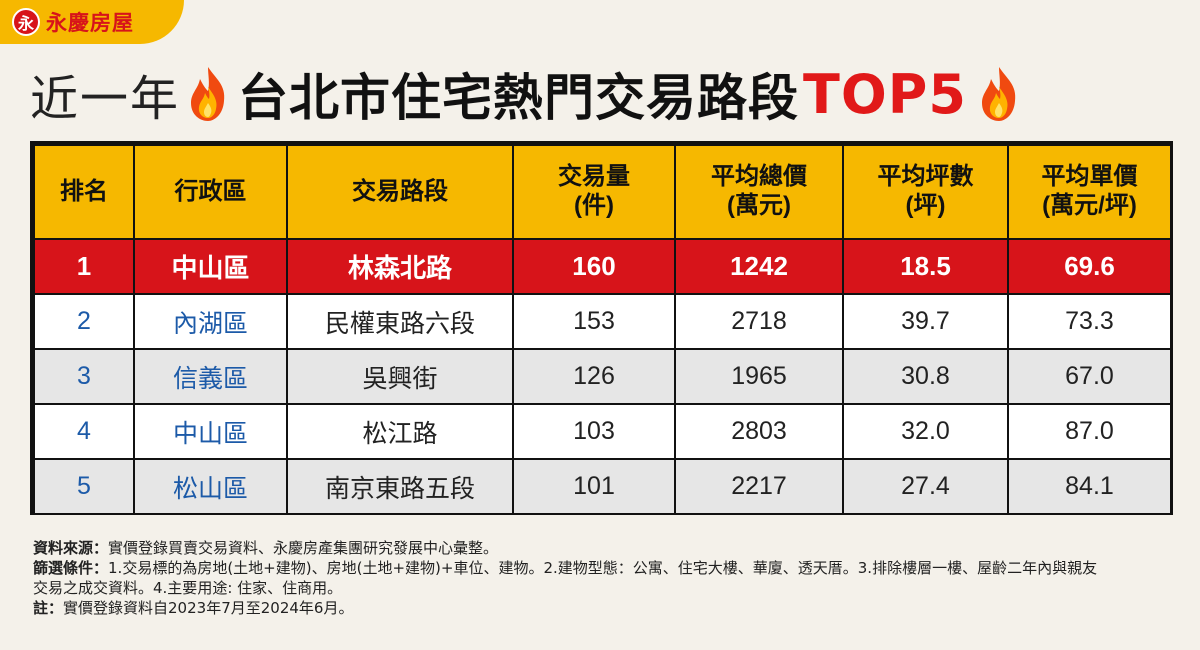 The width and height of the screenshot is (1200, 650). Describe the element at coordinates (400, 431) in the screenshot. I see `cell-road: 松江路` at that location.